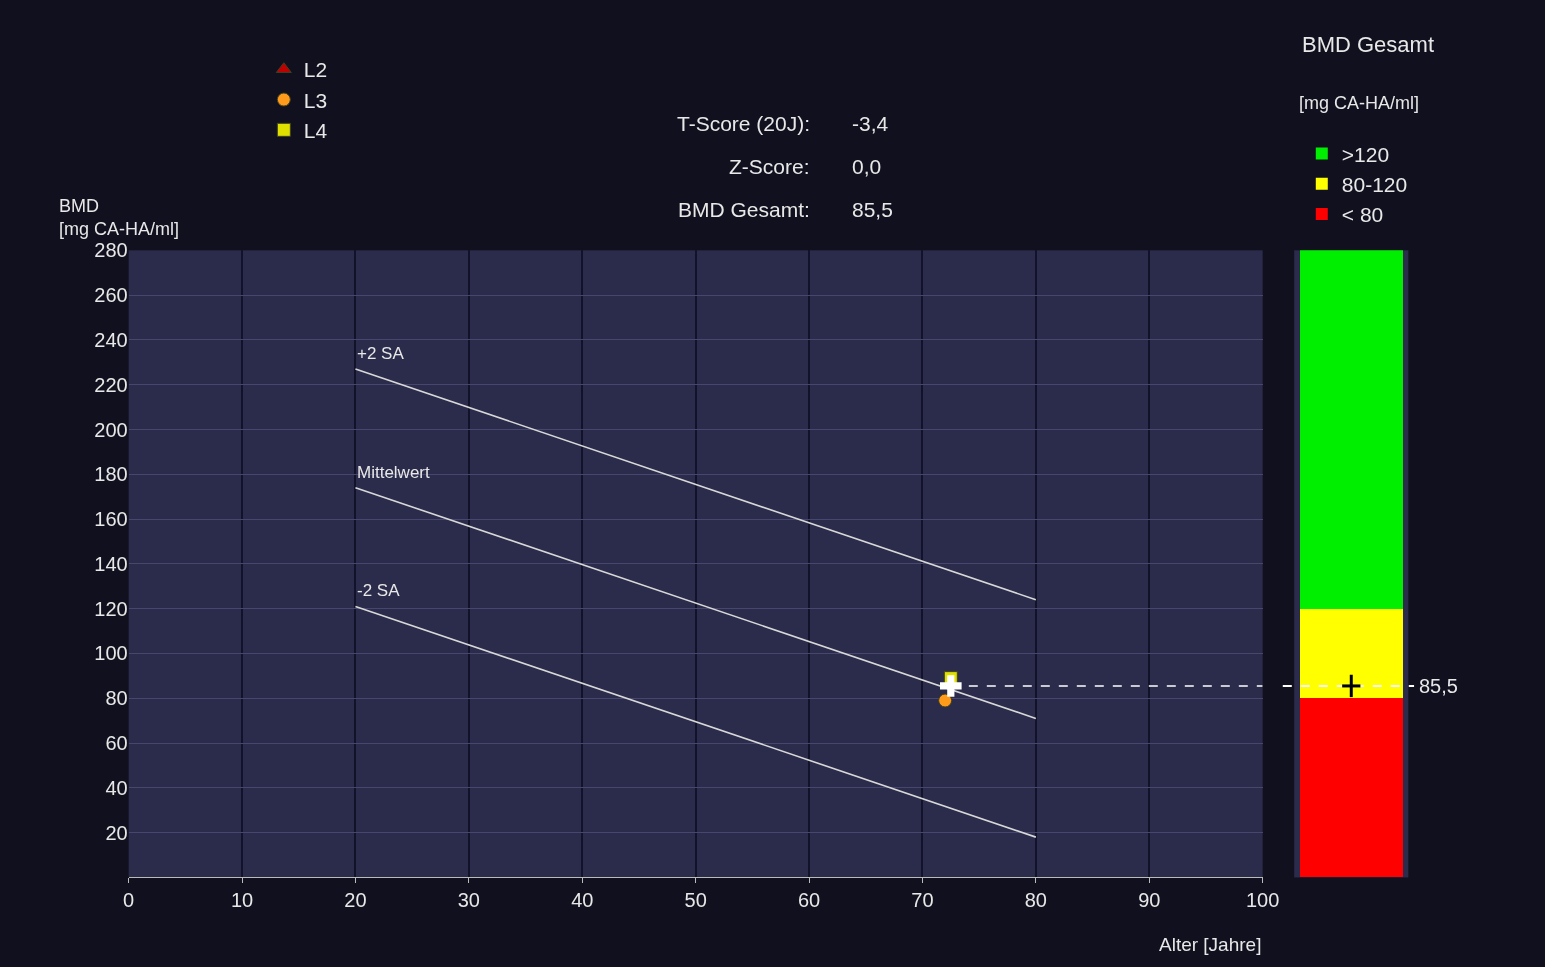 This screenshot has height=967, width=1545. What do you see at coordinates (116, 832) in the screenshot?
I see `y-tick-label: 20` at bounding box center [116, 832].